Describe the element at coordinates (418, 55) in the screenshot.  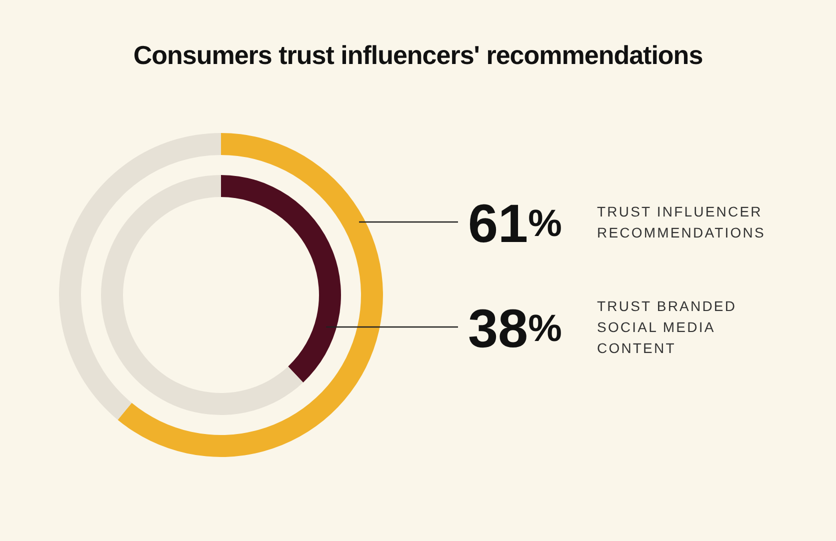
I see `chart-title: Consumers trust influencers' recommendations` at that location.